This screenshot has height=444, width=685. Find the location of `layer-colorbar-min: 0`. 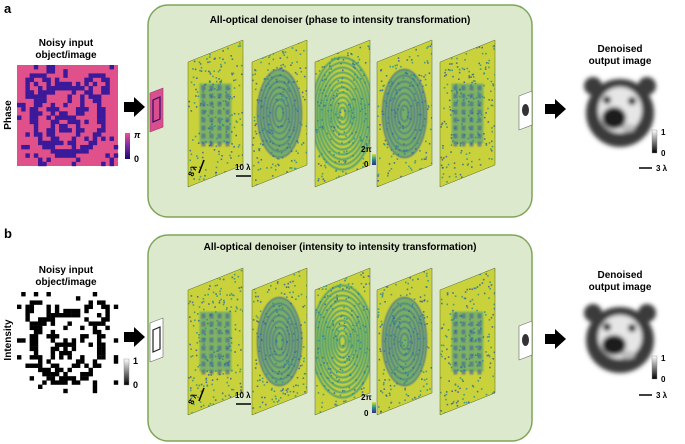

layer-colorbar-min: 0 is located at coordinates (366, 164).